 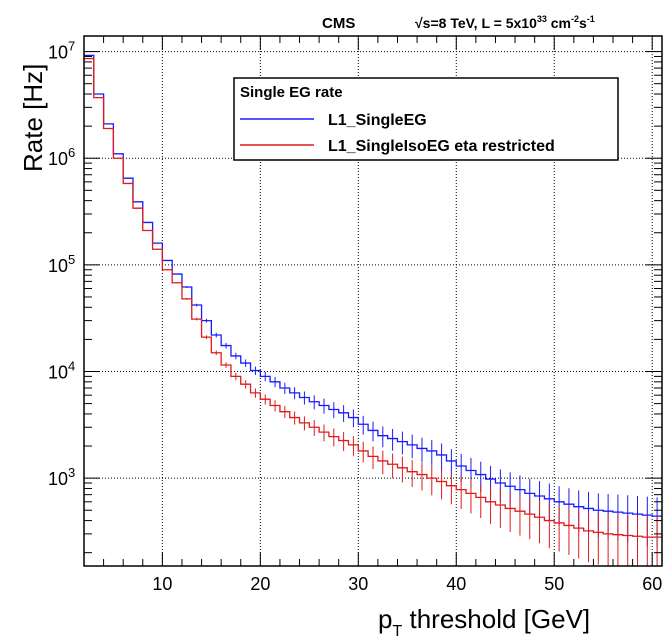 What do you see at coordinates (358, 584) in the screenshot?
I see `x-tick-label: 30` at bounding box center [358, 584].